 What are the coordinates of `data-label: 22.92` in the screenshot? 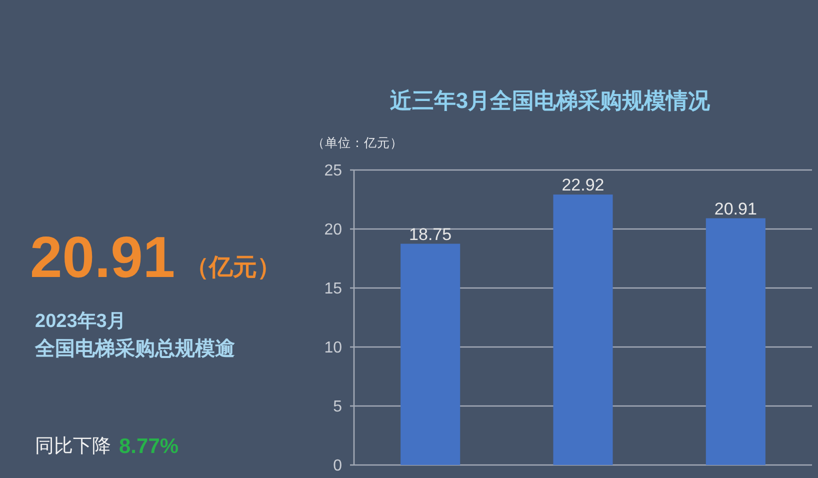 It's located at (583, 185).